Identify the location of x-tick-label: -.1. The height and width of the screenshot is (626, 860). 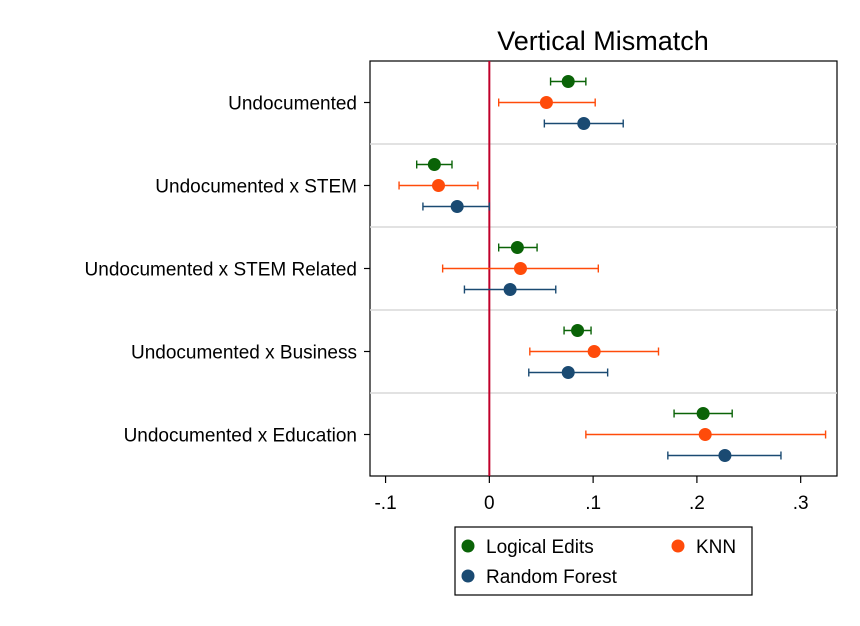
(385, 503).